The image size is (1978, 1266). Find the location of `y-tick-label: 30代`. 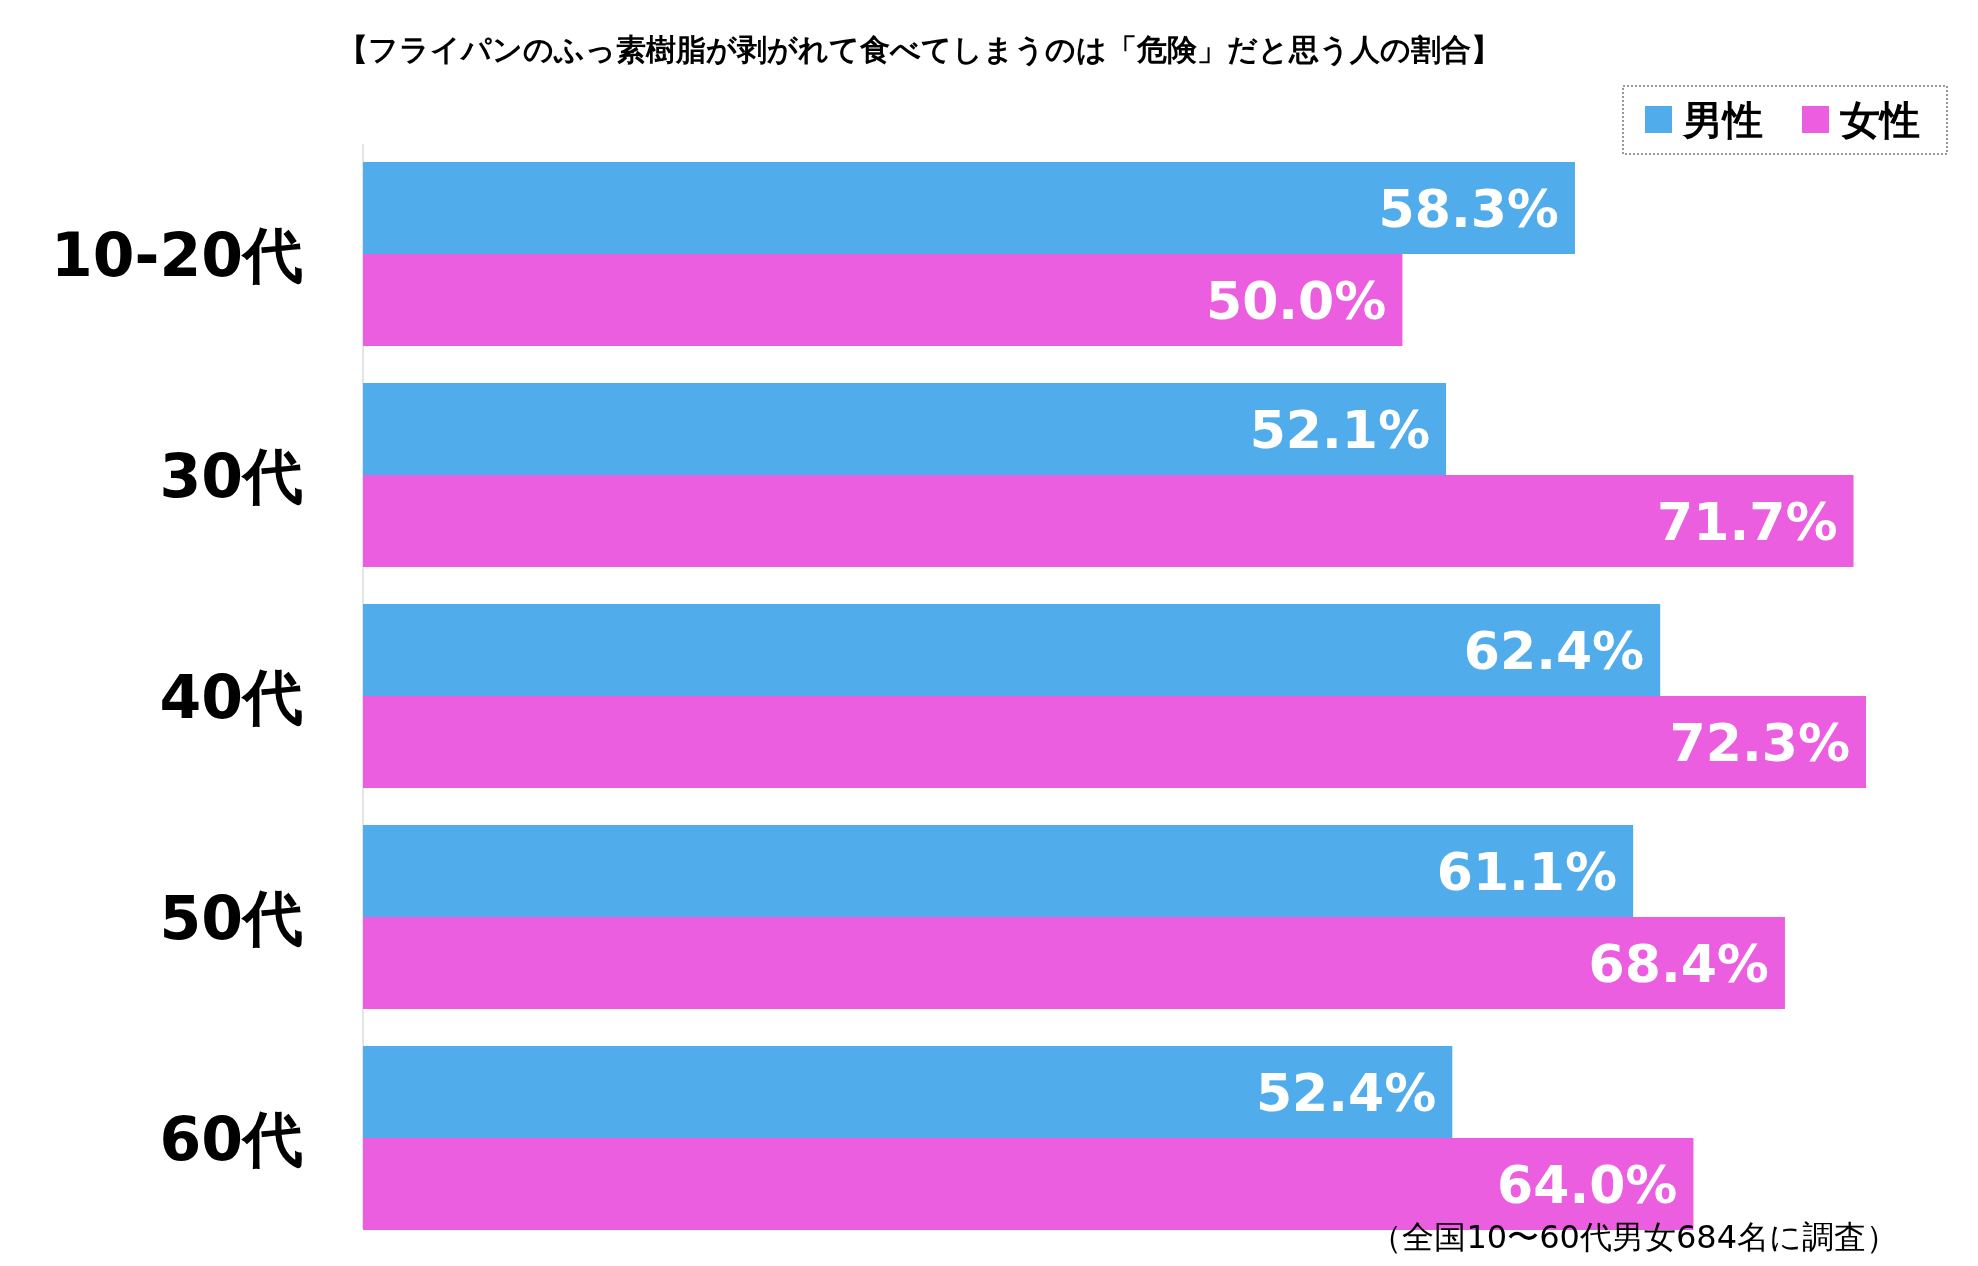

y-tick-label: 30代 is located at coordinates (231, 475).